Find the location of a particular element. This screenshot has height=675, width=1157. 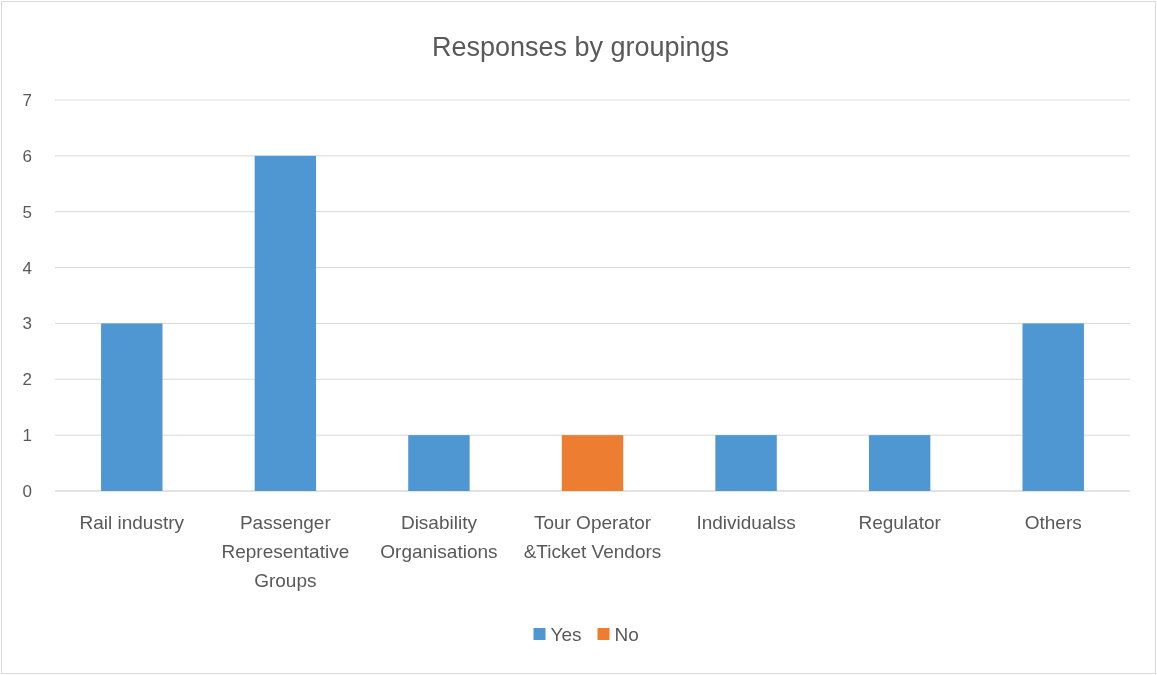

x-tick-label: Individualss is located at coordinates (746, 522).